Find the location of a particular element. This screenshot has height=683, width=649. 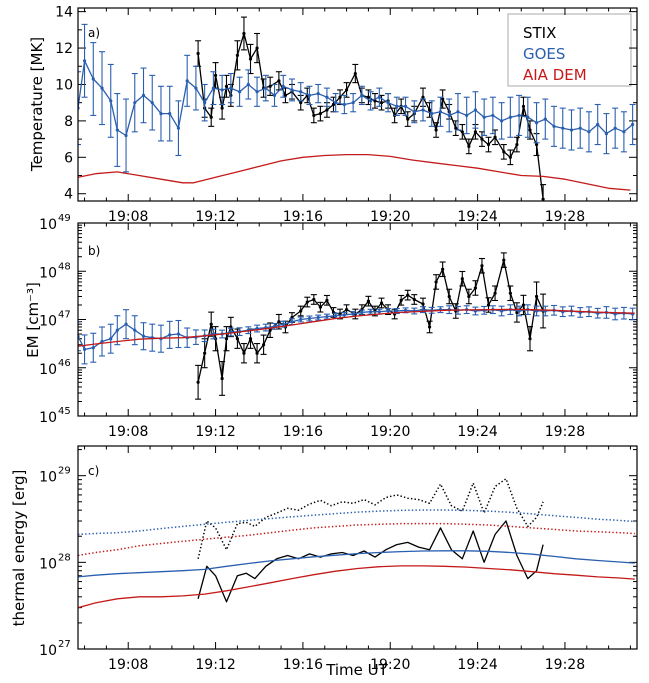

x-tick-label: 19:24 is located at coordinates (477, 432).